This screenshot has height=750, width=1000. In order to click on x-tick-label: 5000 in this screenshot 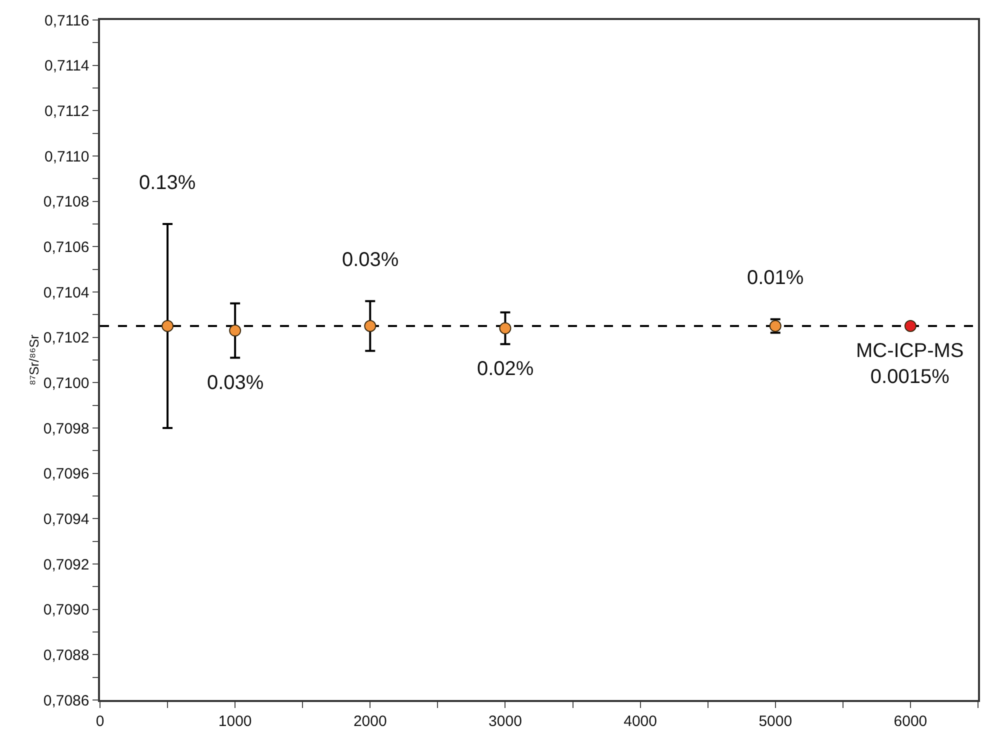, I will do `click(775, 721)`.